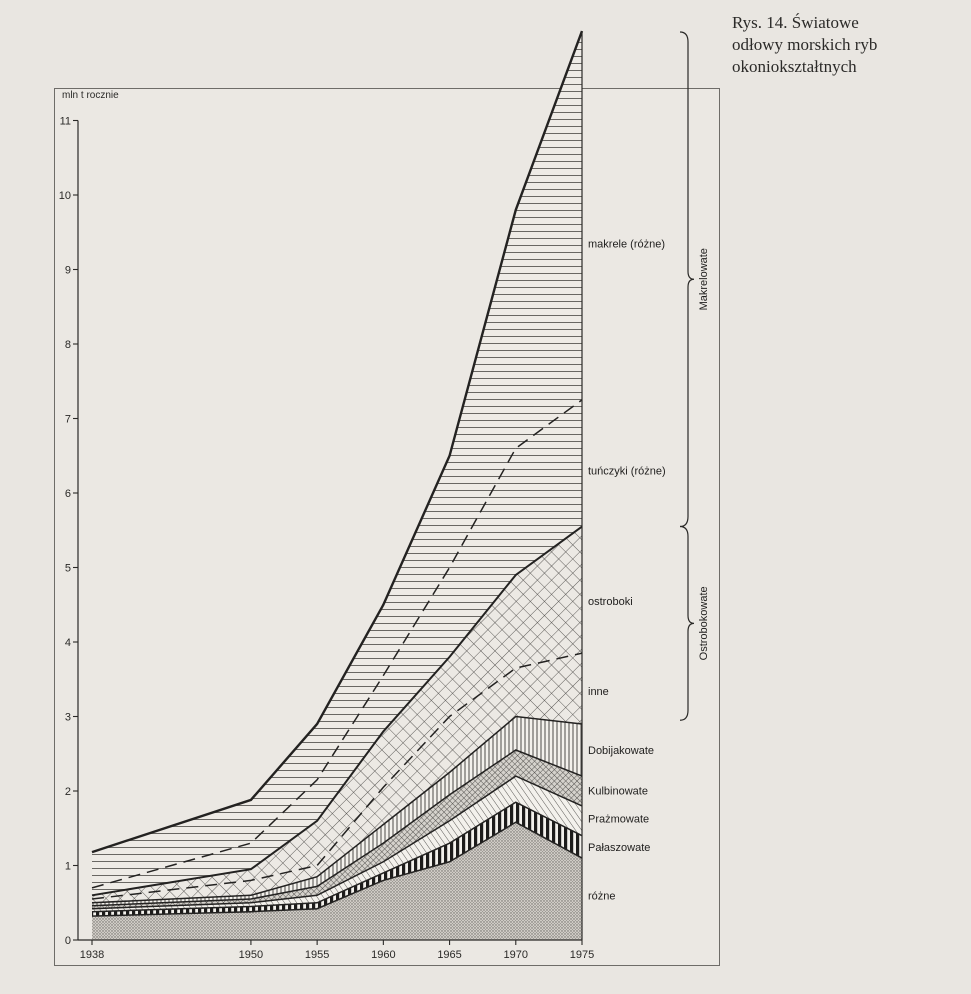 This screenshot has height=994, width=971. I want to click on y-axis-label: mln t rocznie, so click(90, 95).